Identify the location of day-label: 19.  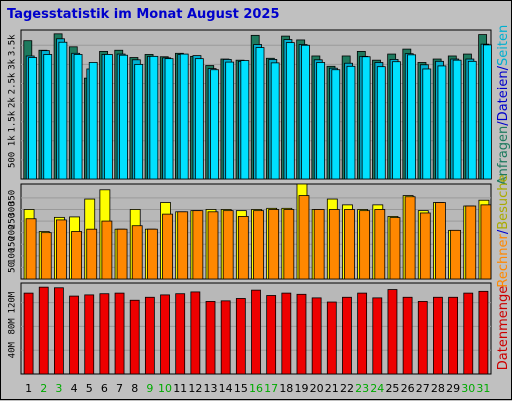
(301, 388).